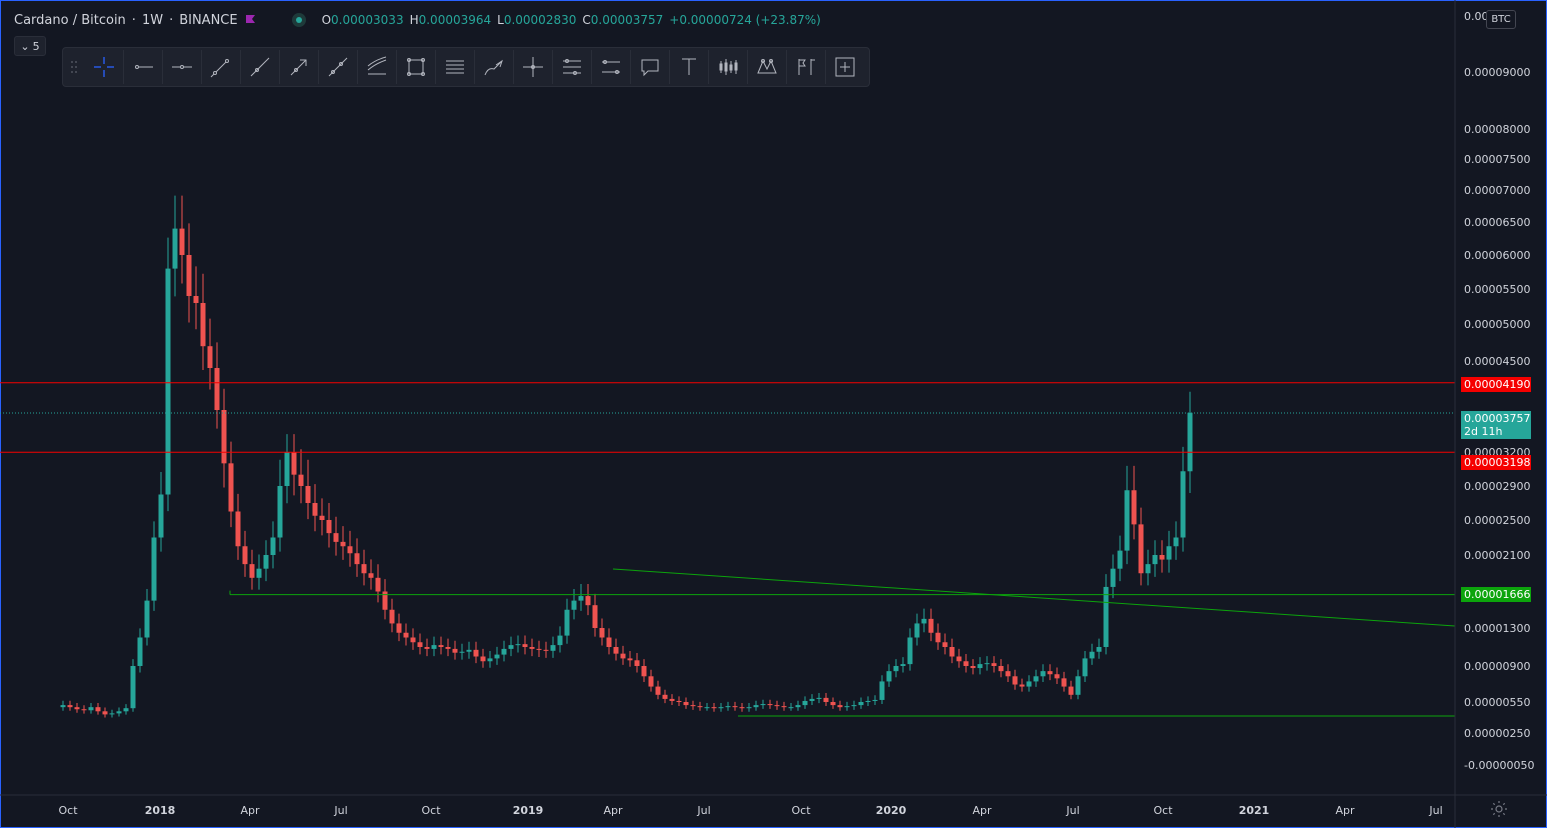 This screenshot has height=828, width=1547. I want to click on y-tick-label: 0.00006000, so click(1497, 255).